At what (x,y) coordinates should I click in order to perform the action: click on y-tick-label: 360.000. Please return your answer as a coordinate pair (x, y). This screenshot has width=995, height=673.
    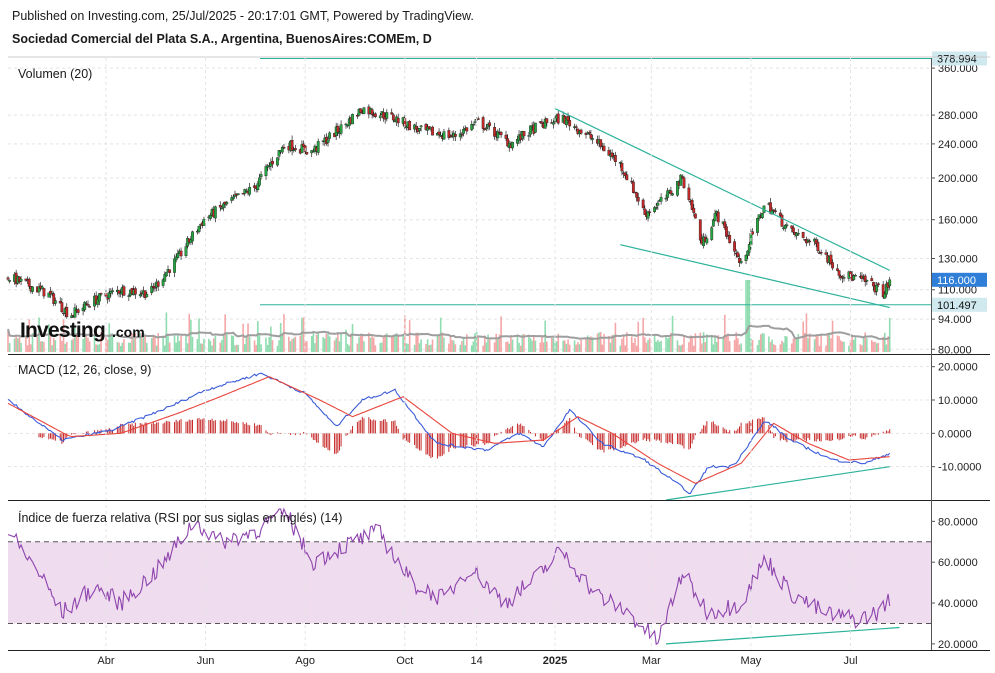
    Looking at the image, I should click on (958, 69).